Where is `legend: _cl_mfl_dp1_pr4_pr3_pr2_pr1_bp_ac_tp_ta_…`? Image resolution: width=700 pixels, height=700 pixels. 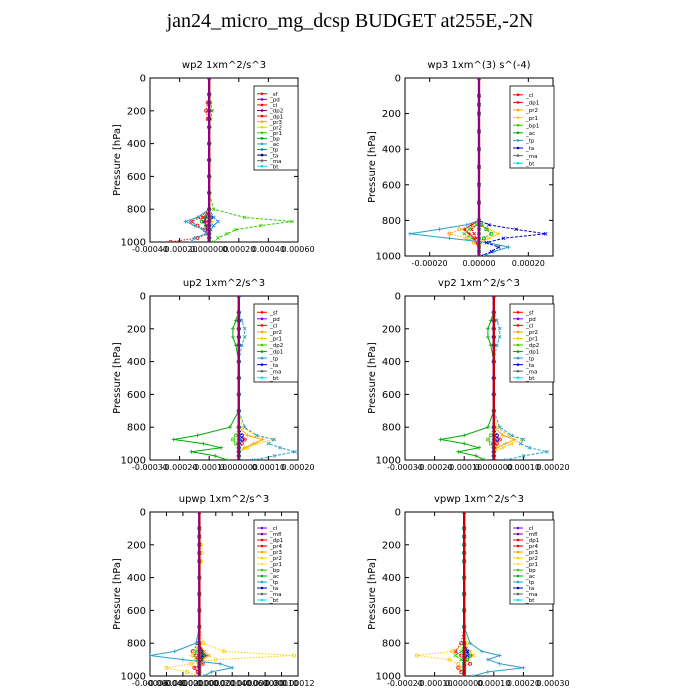
legend: _cl_mfl_dp1_pr4_pr3_pr2_pr1_bp_ac_tp_ta_… is located at coordinates (532, 562).